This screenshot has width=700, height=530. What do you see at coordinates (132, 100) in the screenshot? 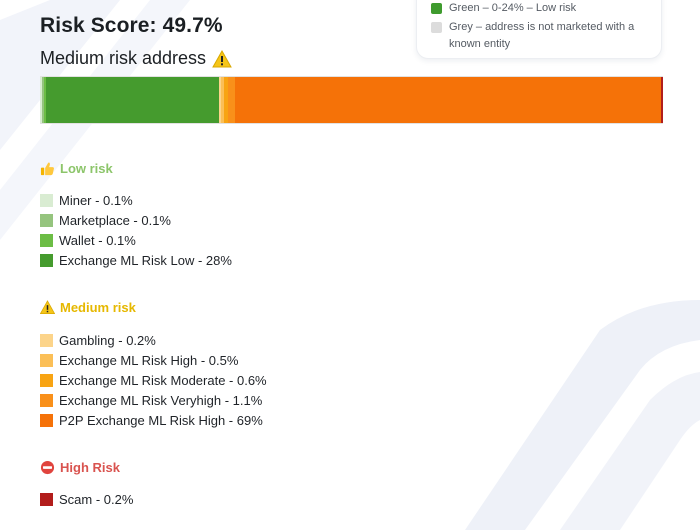
I see `bar-segment-exchange-ml-risk-low` at bounding box center [132, 100].